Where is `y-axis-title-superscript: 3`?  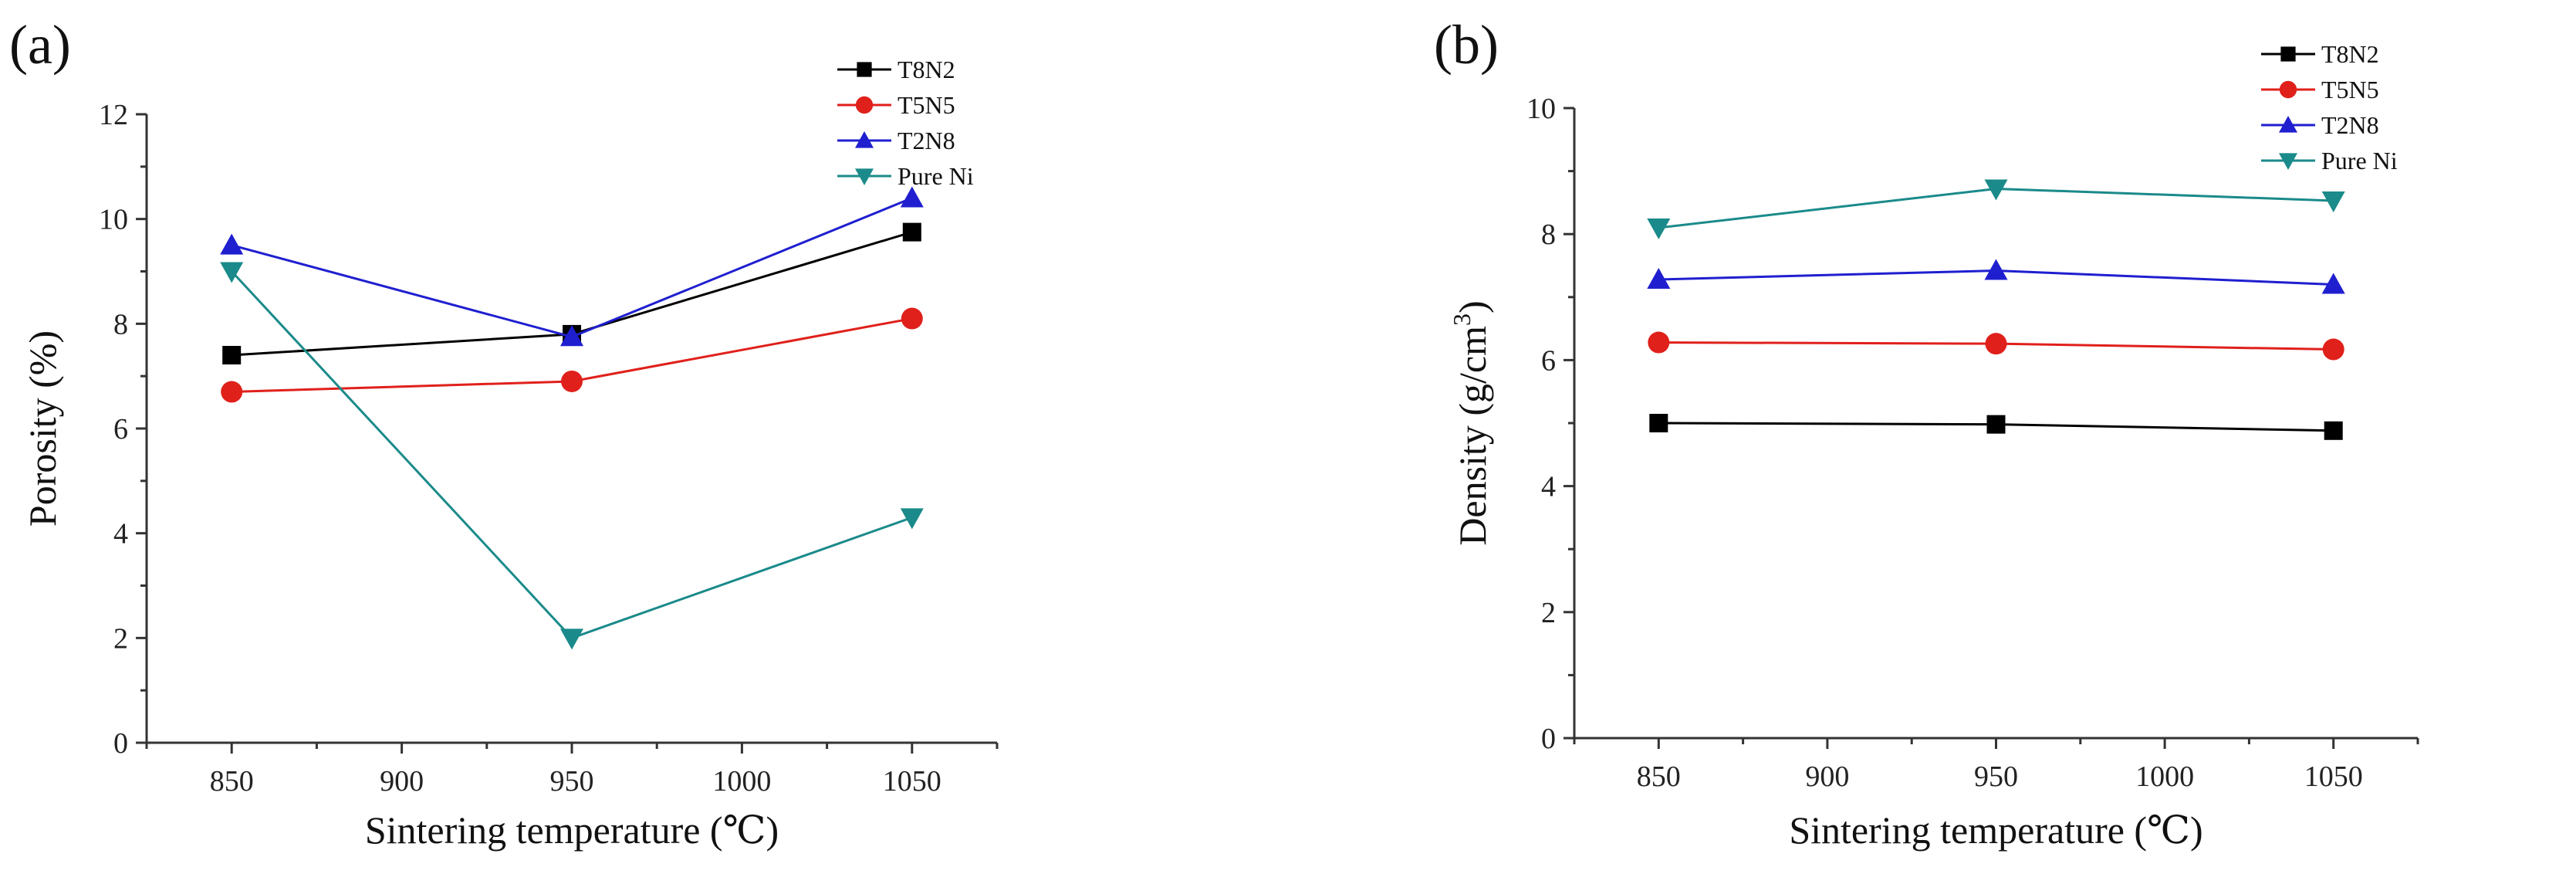 y-axis-title-superscript: 3 is located at coordinates (1462, 320).